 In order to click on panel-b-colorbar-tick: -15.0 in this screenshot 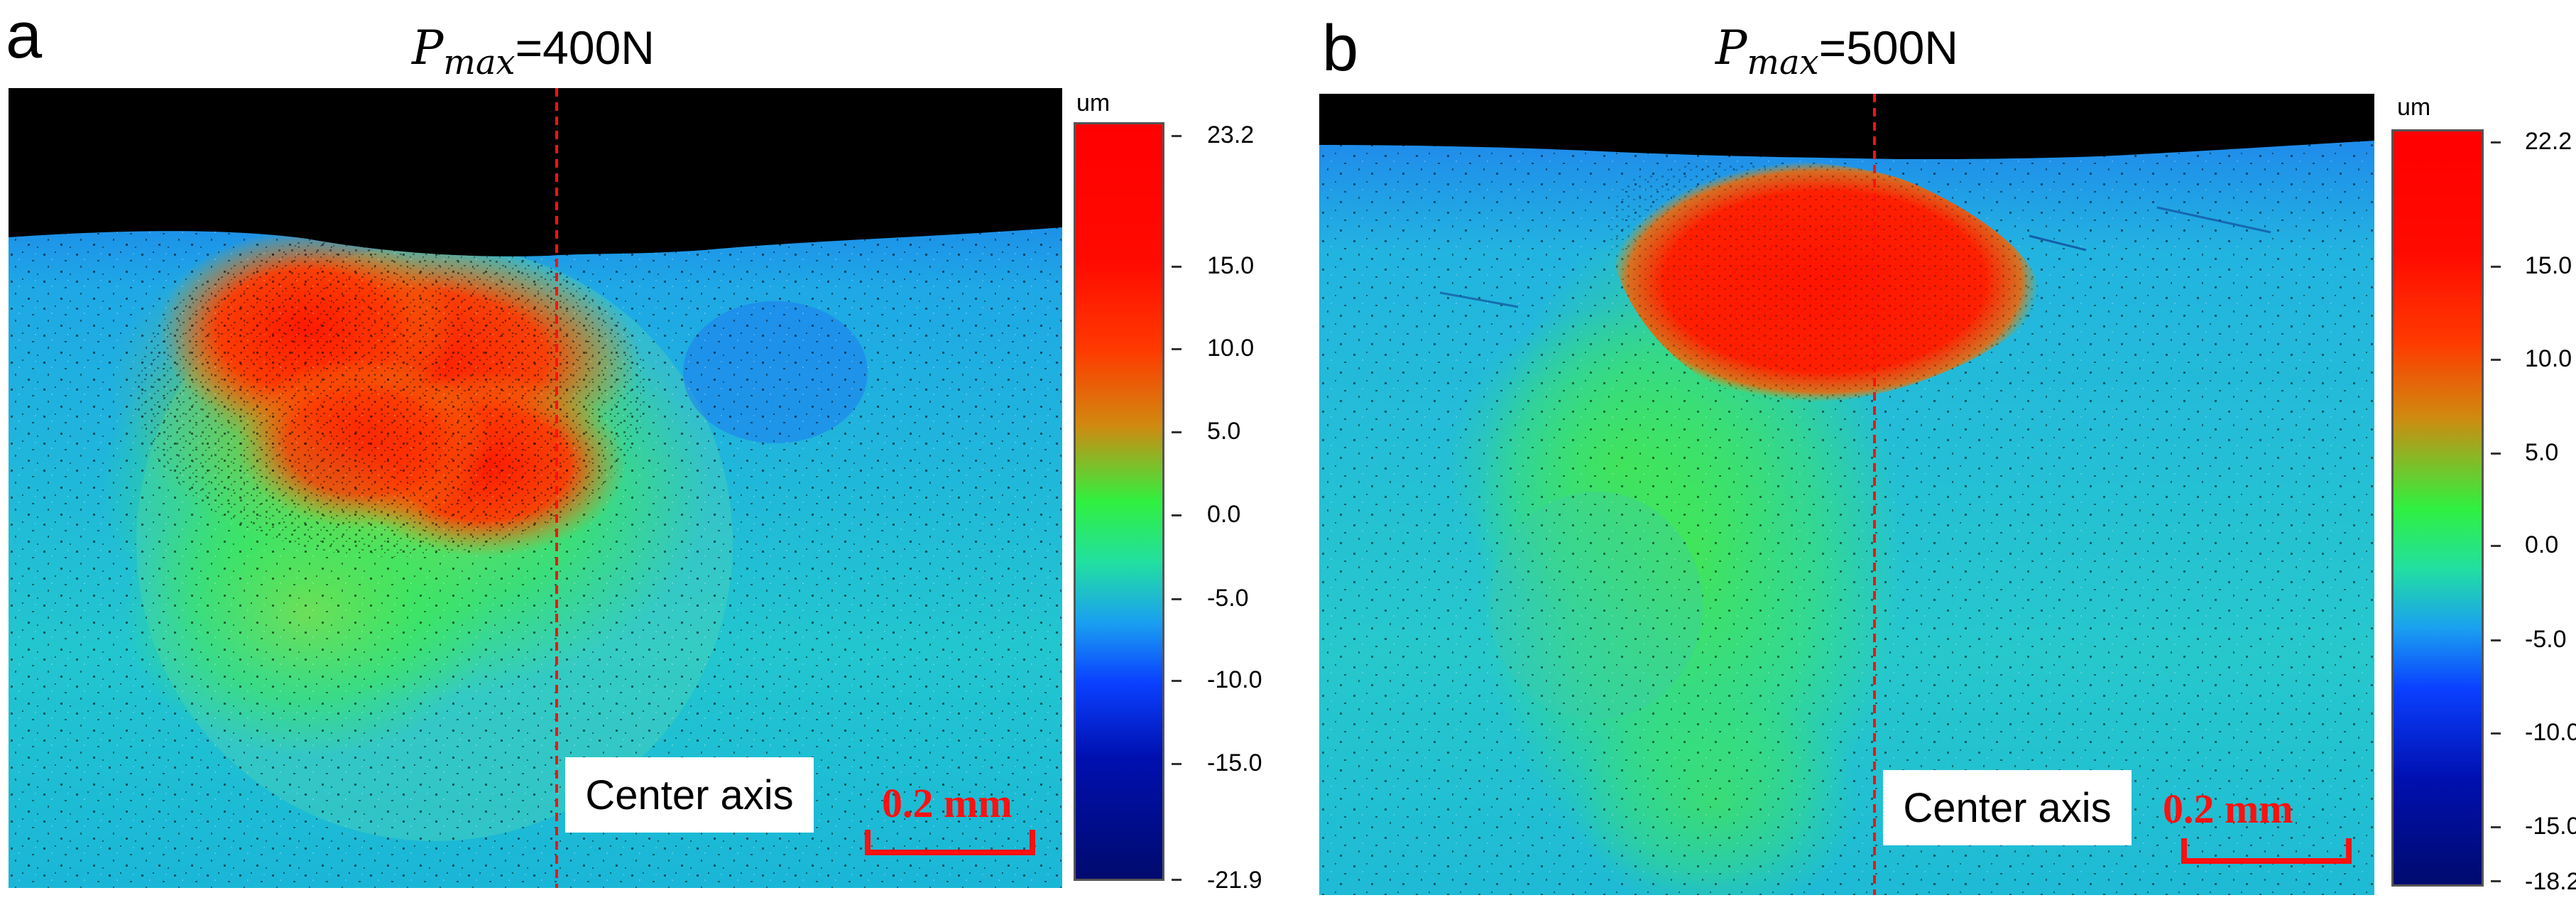, I will do `click(2550, 827)`.